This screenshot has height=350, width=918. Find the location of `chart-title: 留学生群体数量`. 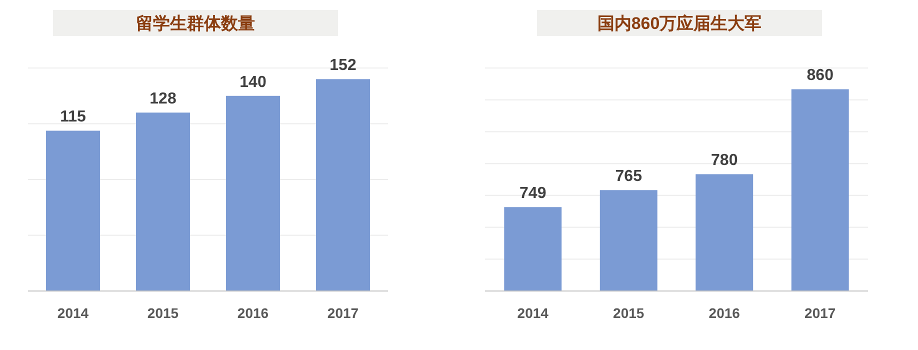

chart-title: 留学生群体数量 is located at coordinates (195, 23).